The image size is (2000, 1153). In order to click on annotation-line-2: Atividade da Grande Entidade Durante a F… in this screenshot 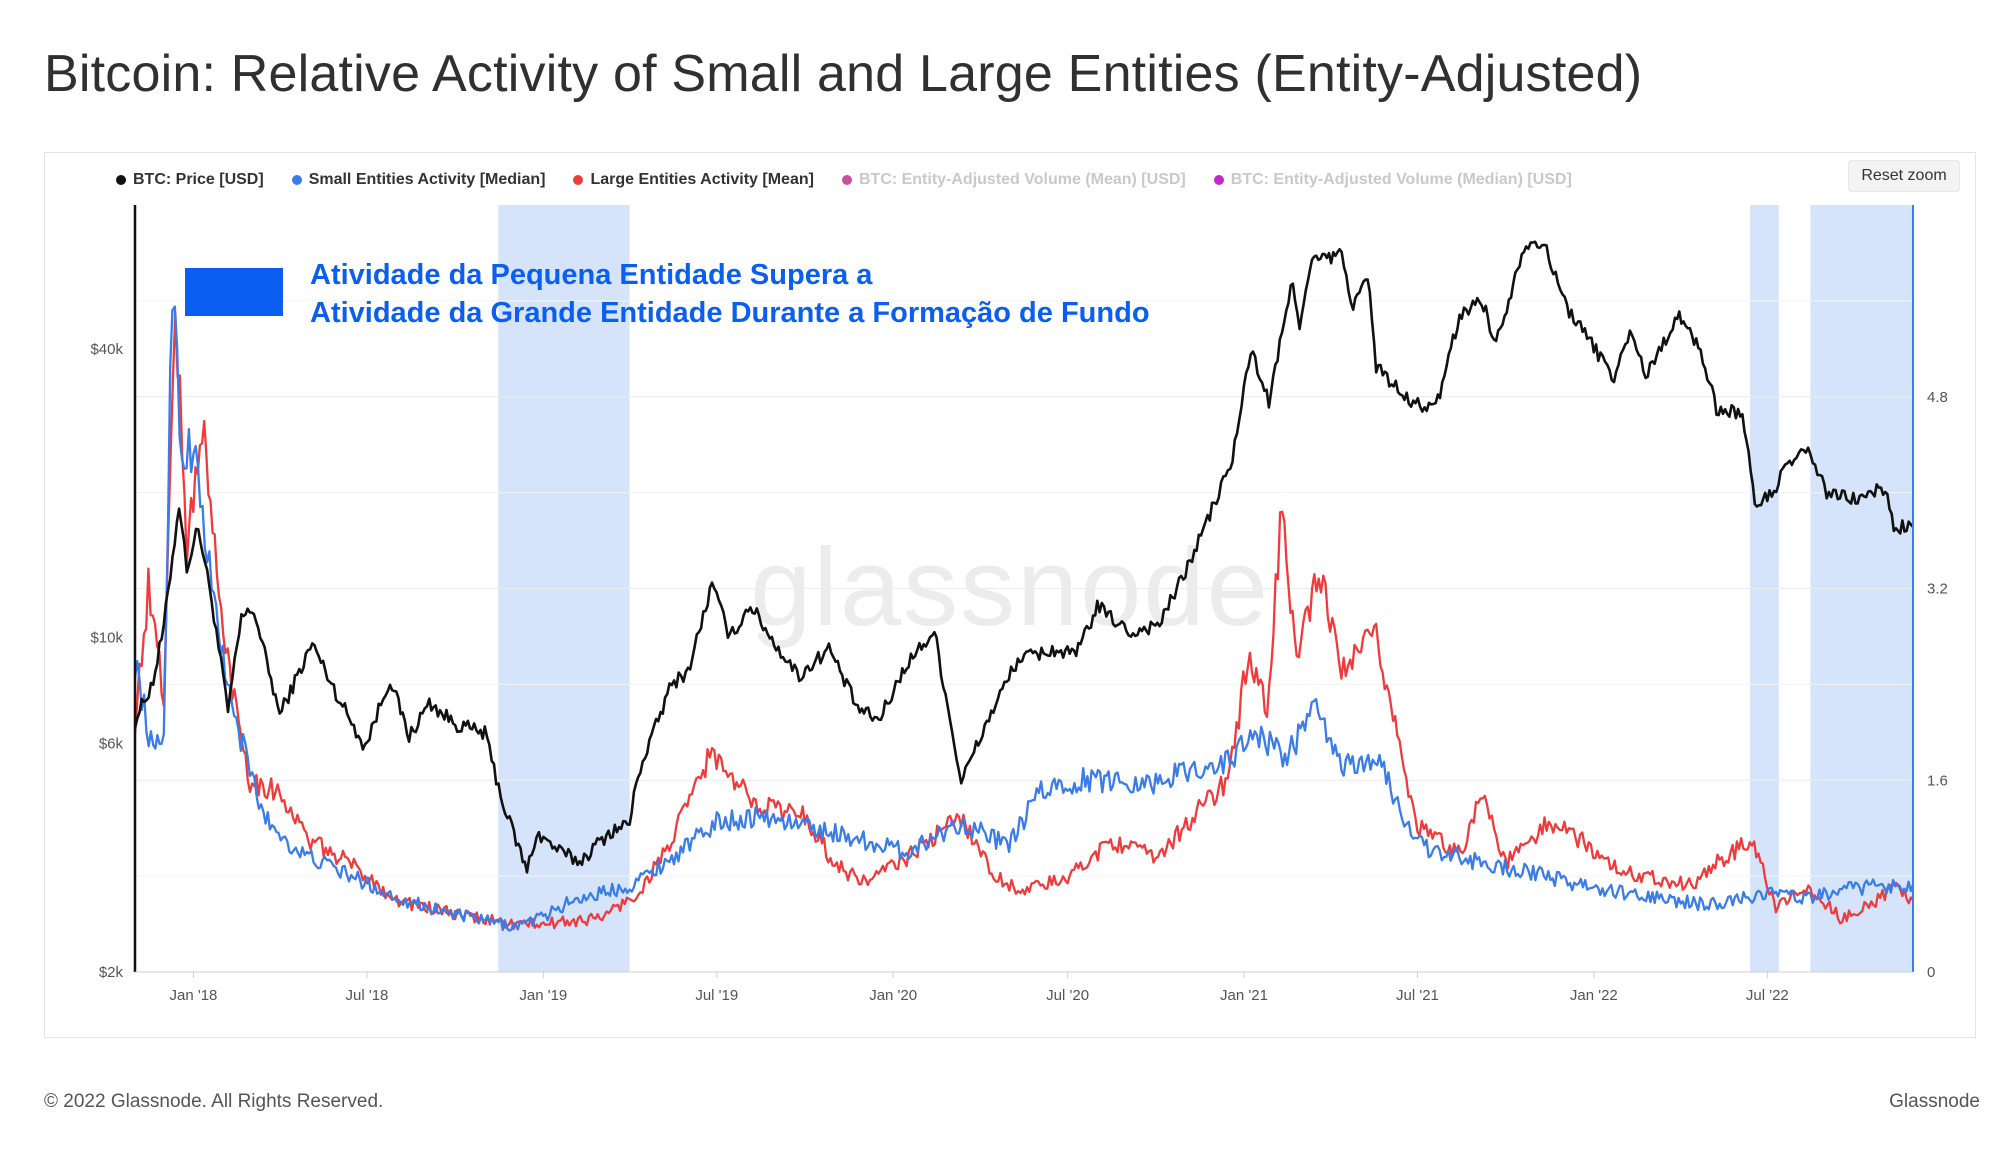, I will do `click(730, 313)`.